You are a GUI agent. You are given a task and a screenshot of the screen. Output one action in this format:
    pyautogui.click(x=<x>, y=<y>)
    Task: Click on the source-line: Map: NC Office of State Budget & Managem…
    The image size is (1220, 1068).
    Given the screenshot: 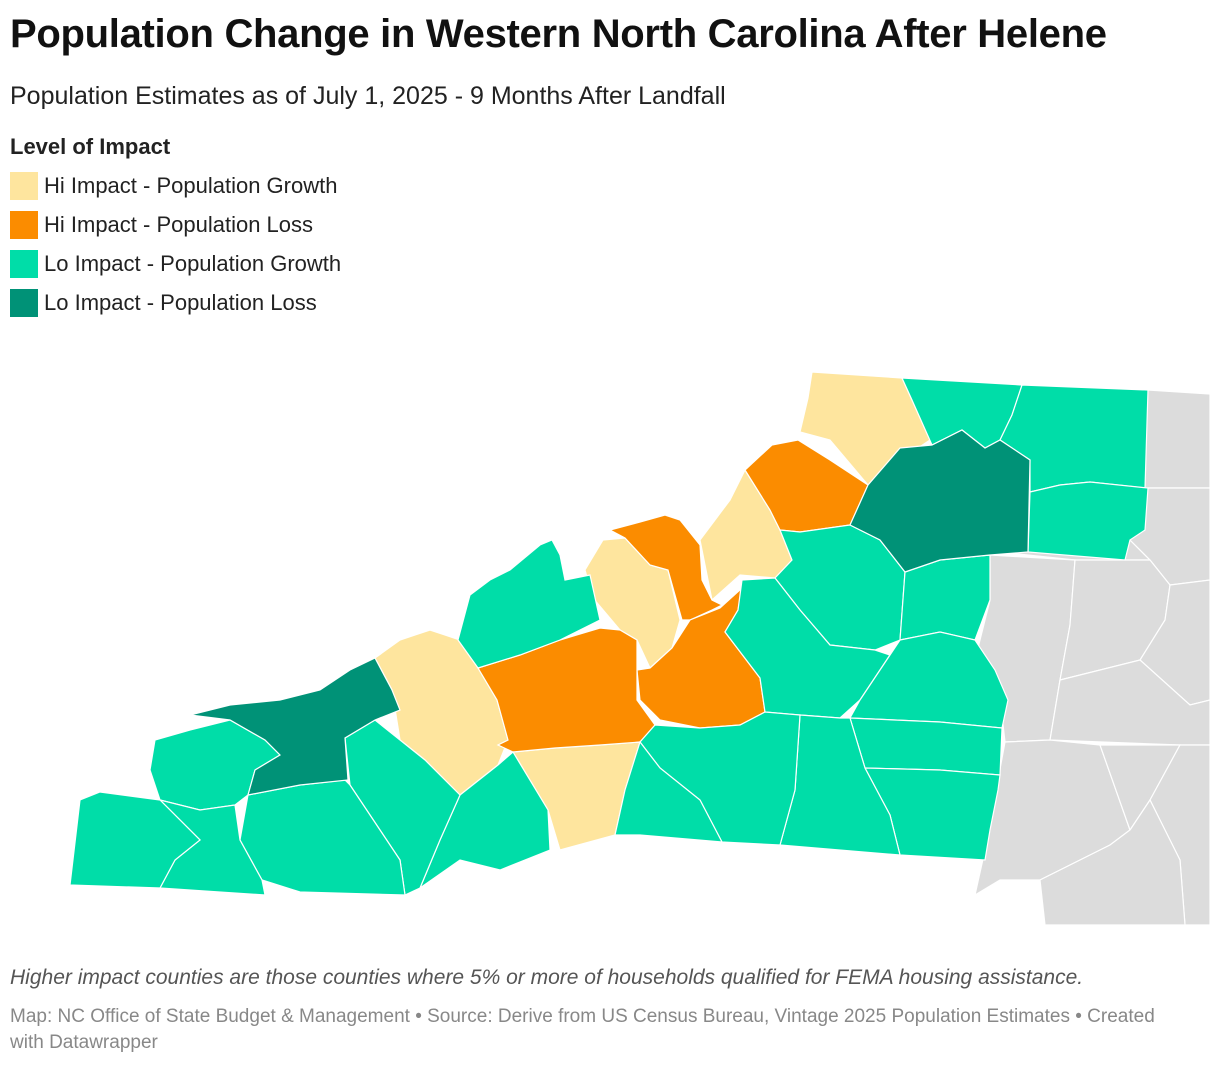 What is the action you would take?
    pyautogui.click(x=582, y=1029)
    